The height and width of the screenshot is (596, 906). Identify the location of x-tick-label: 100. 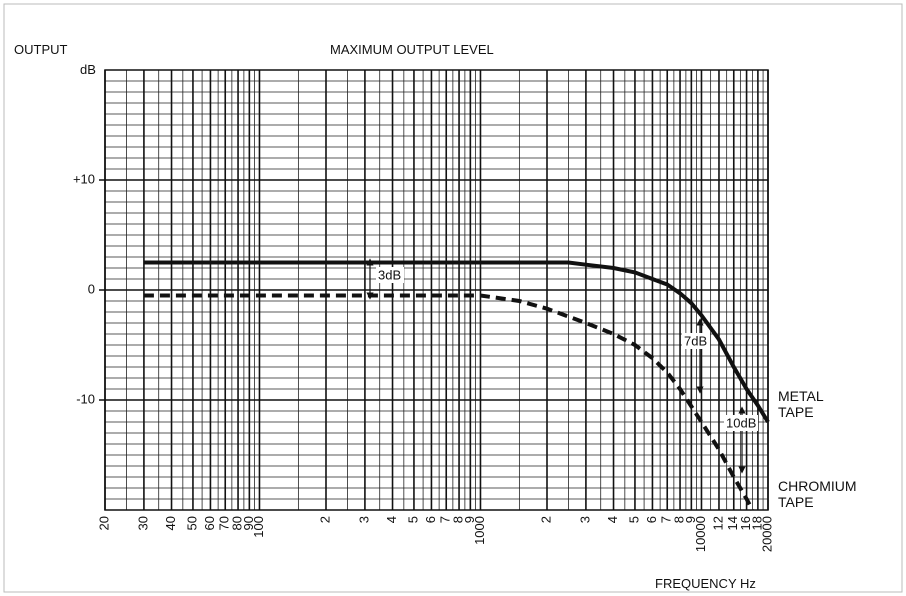
(258, 527).